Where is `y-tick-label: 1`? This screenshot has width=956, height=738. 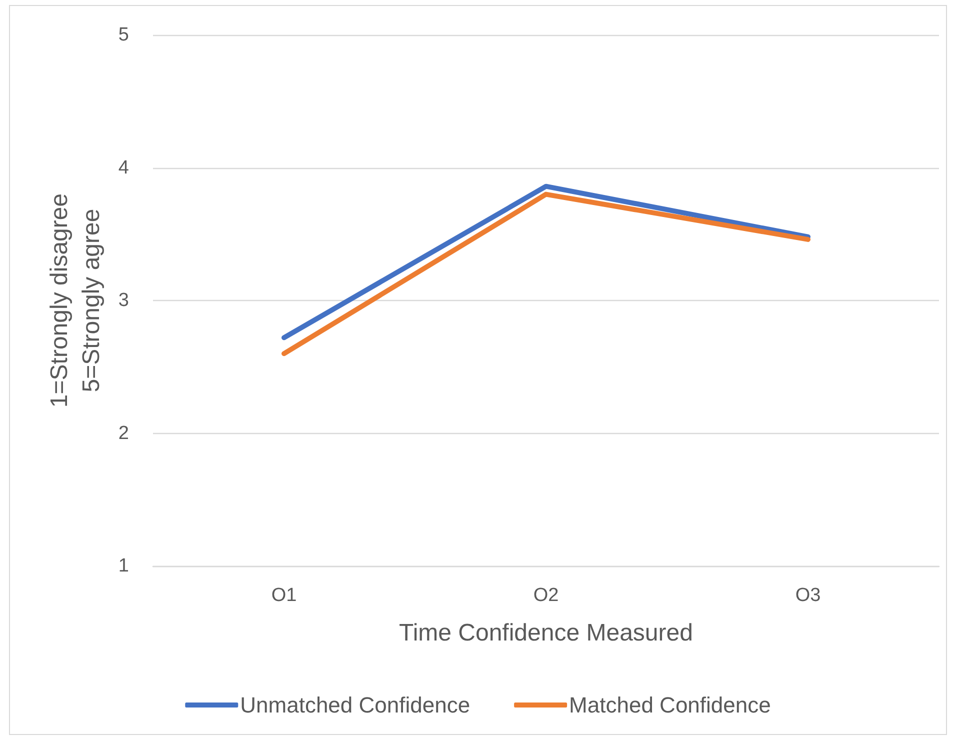 y-tick-label: 1 is located at coordinates (123, 566).